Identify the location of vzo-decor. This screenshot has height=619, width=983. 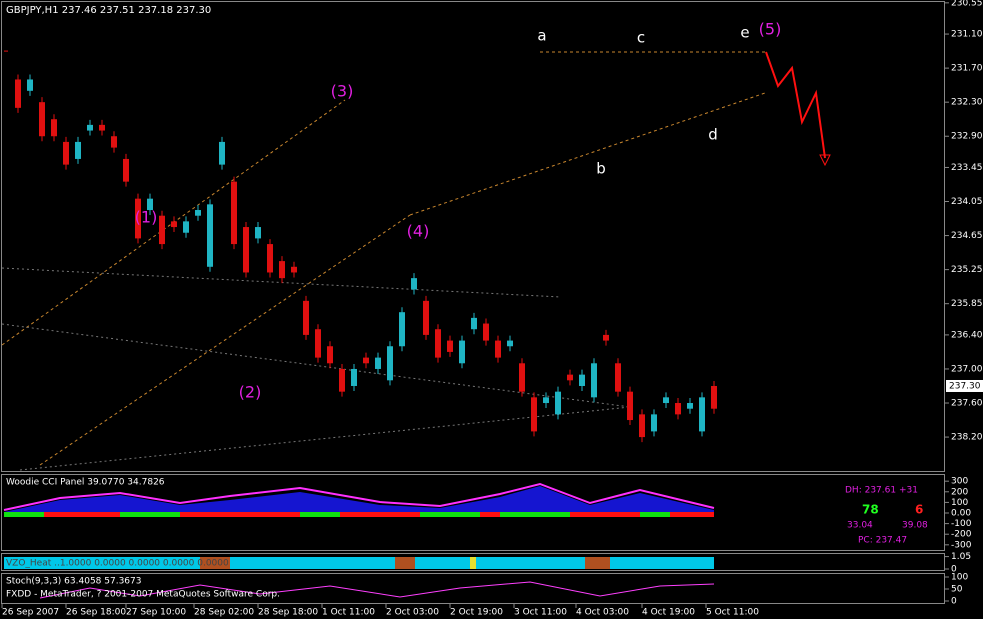
(359, 563).